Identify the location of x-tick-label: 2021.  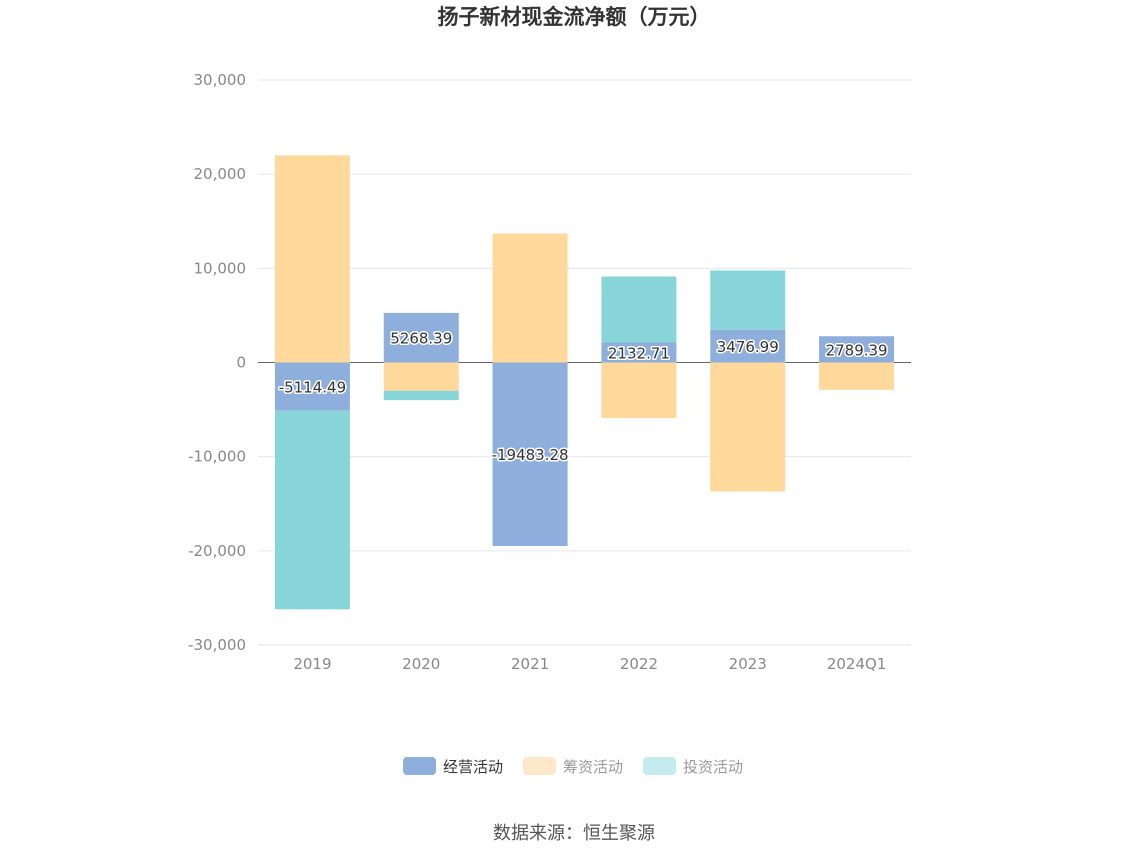
(530, 664).